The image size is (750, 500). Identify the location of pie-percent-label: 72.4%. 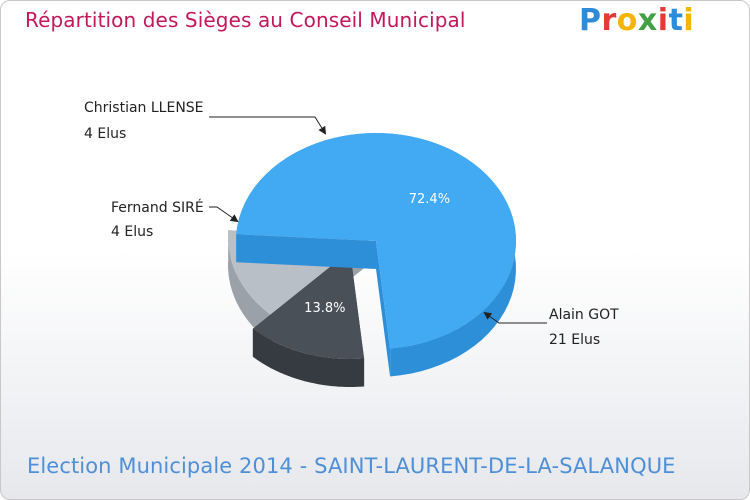
(429, 199).